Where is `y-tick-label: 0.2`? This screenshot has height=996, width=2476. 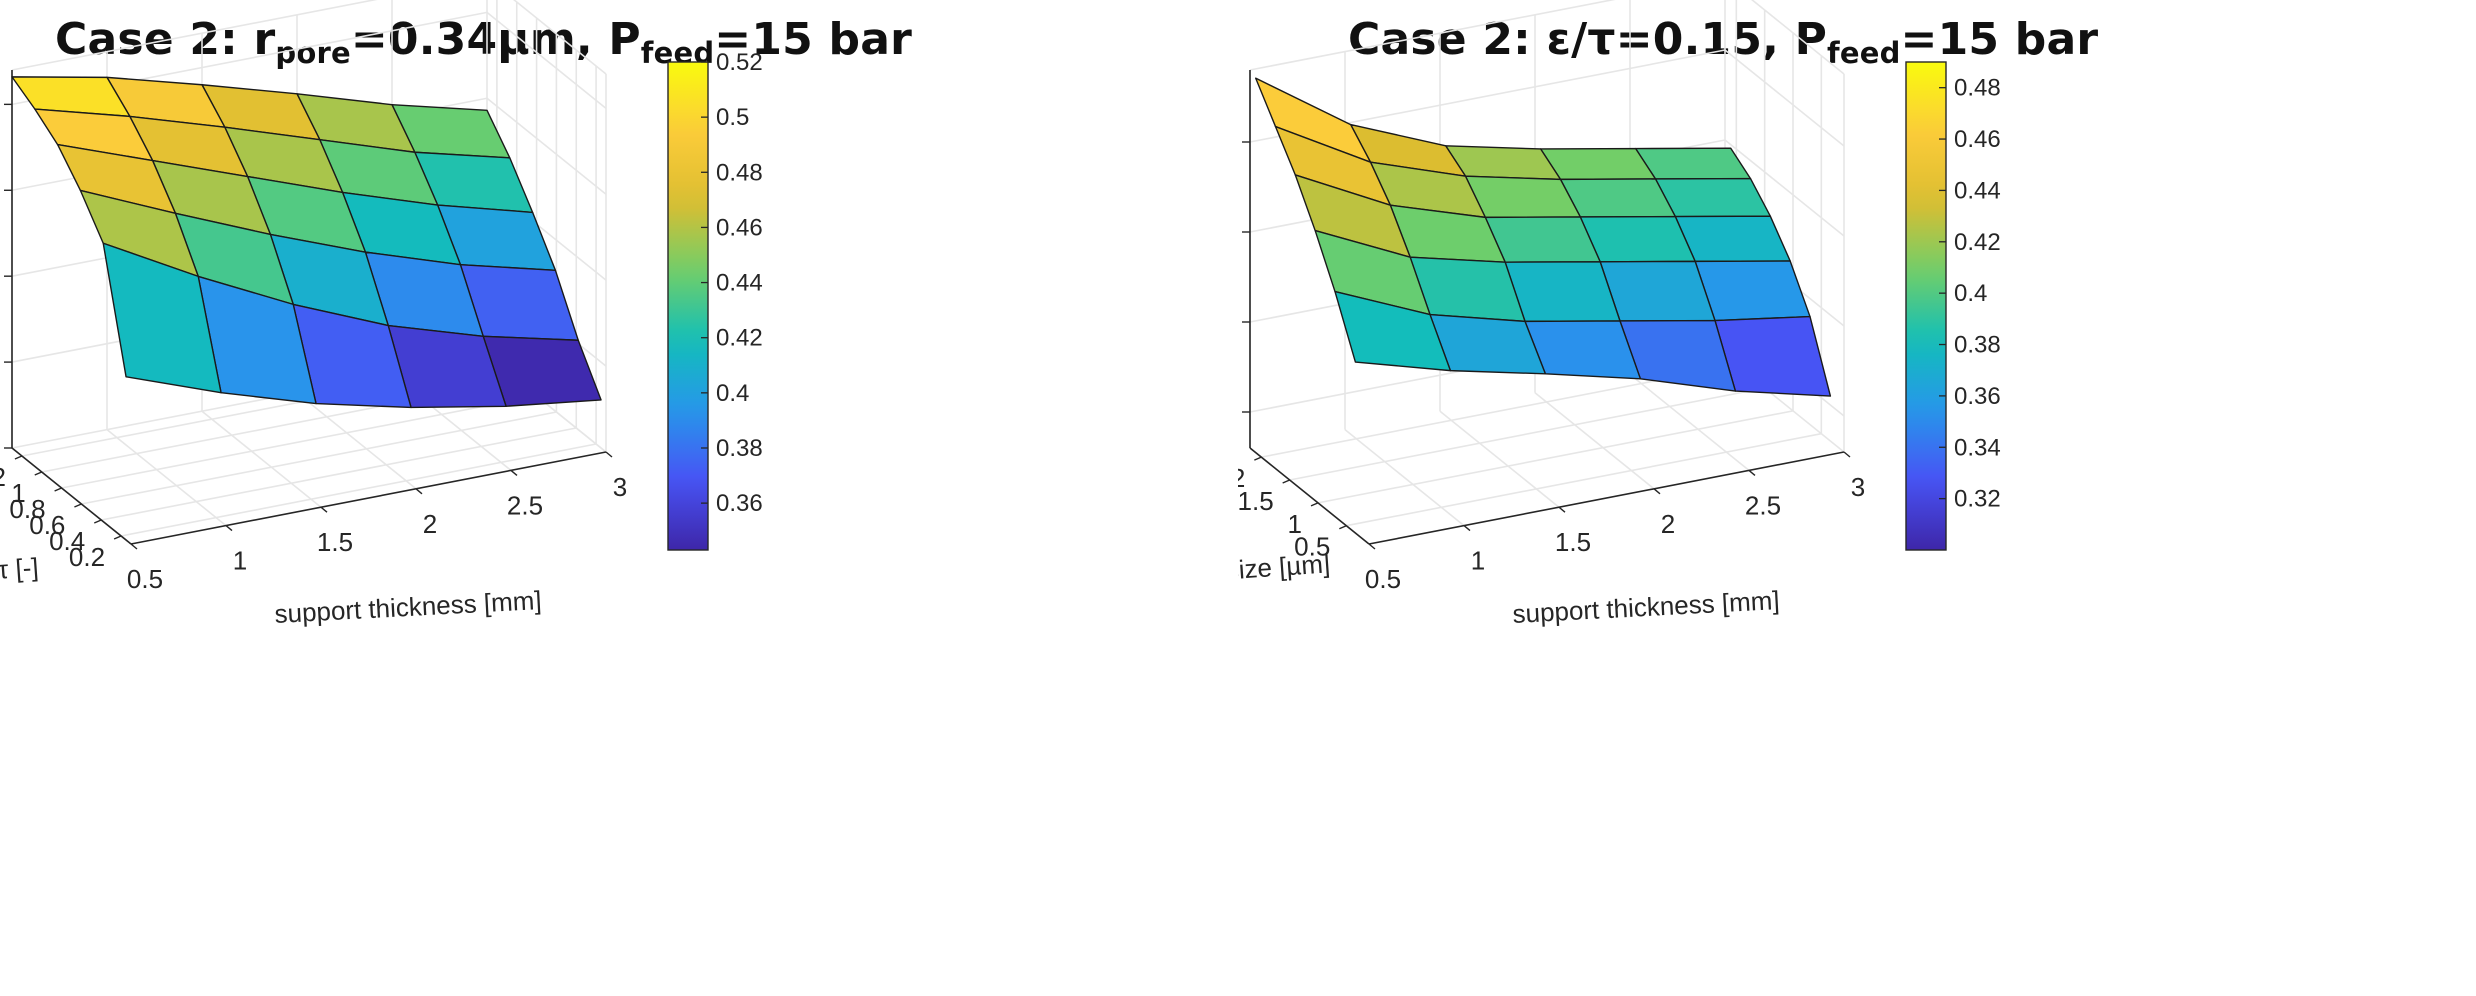 y-tick-label: 0.2 is located at coordinates (87, 557).